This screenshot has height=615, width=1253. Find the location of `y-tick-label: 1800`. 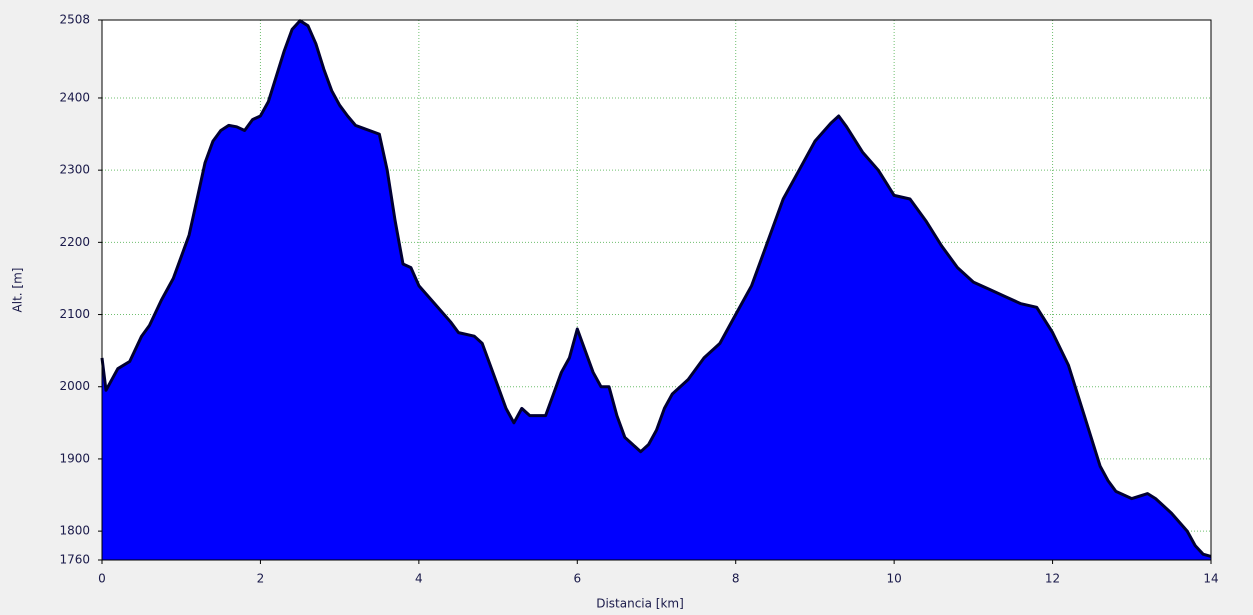

y-tick-label: 1800 is located at coordinates (74, 531).